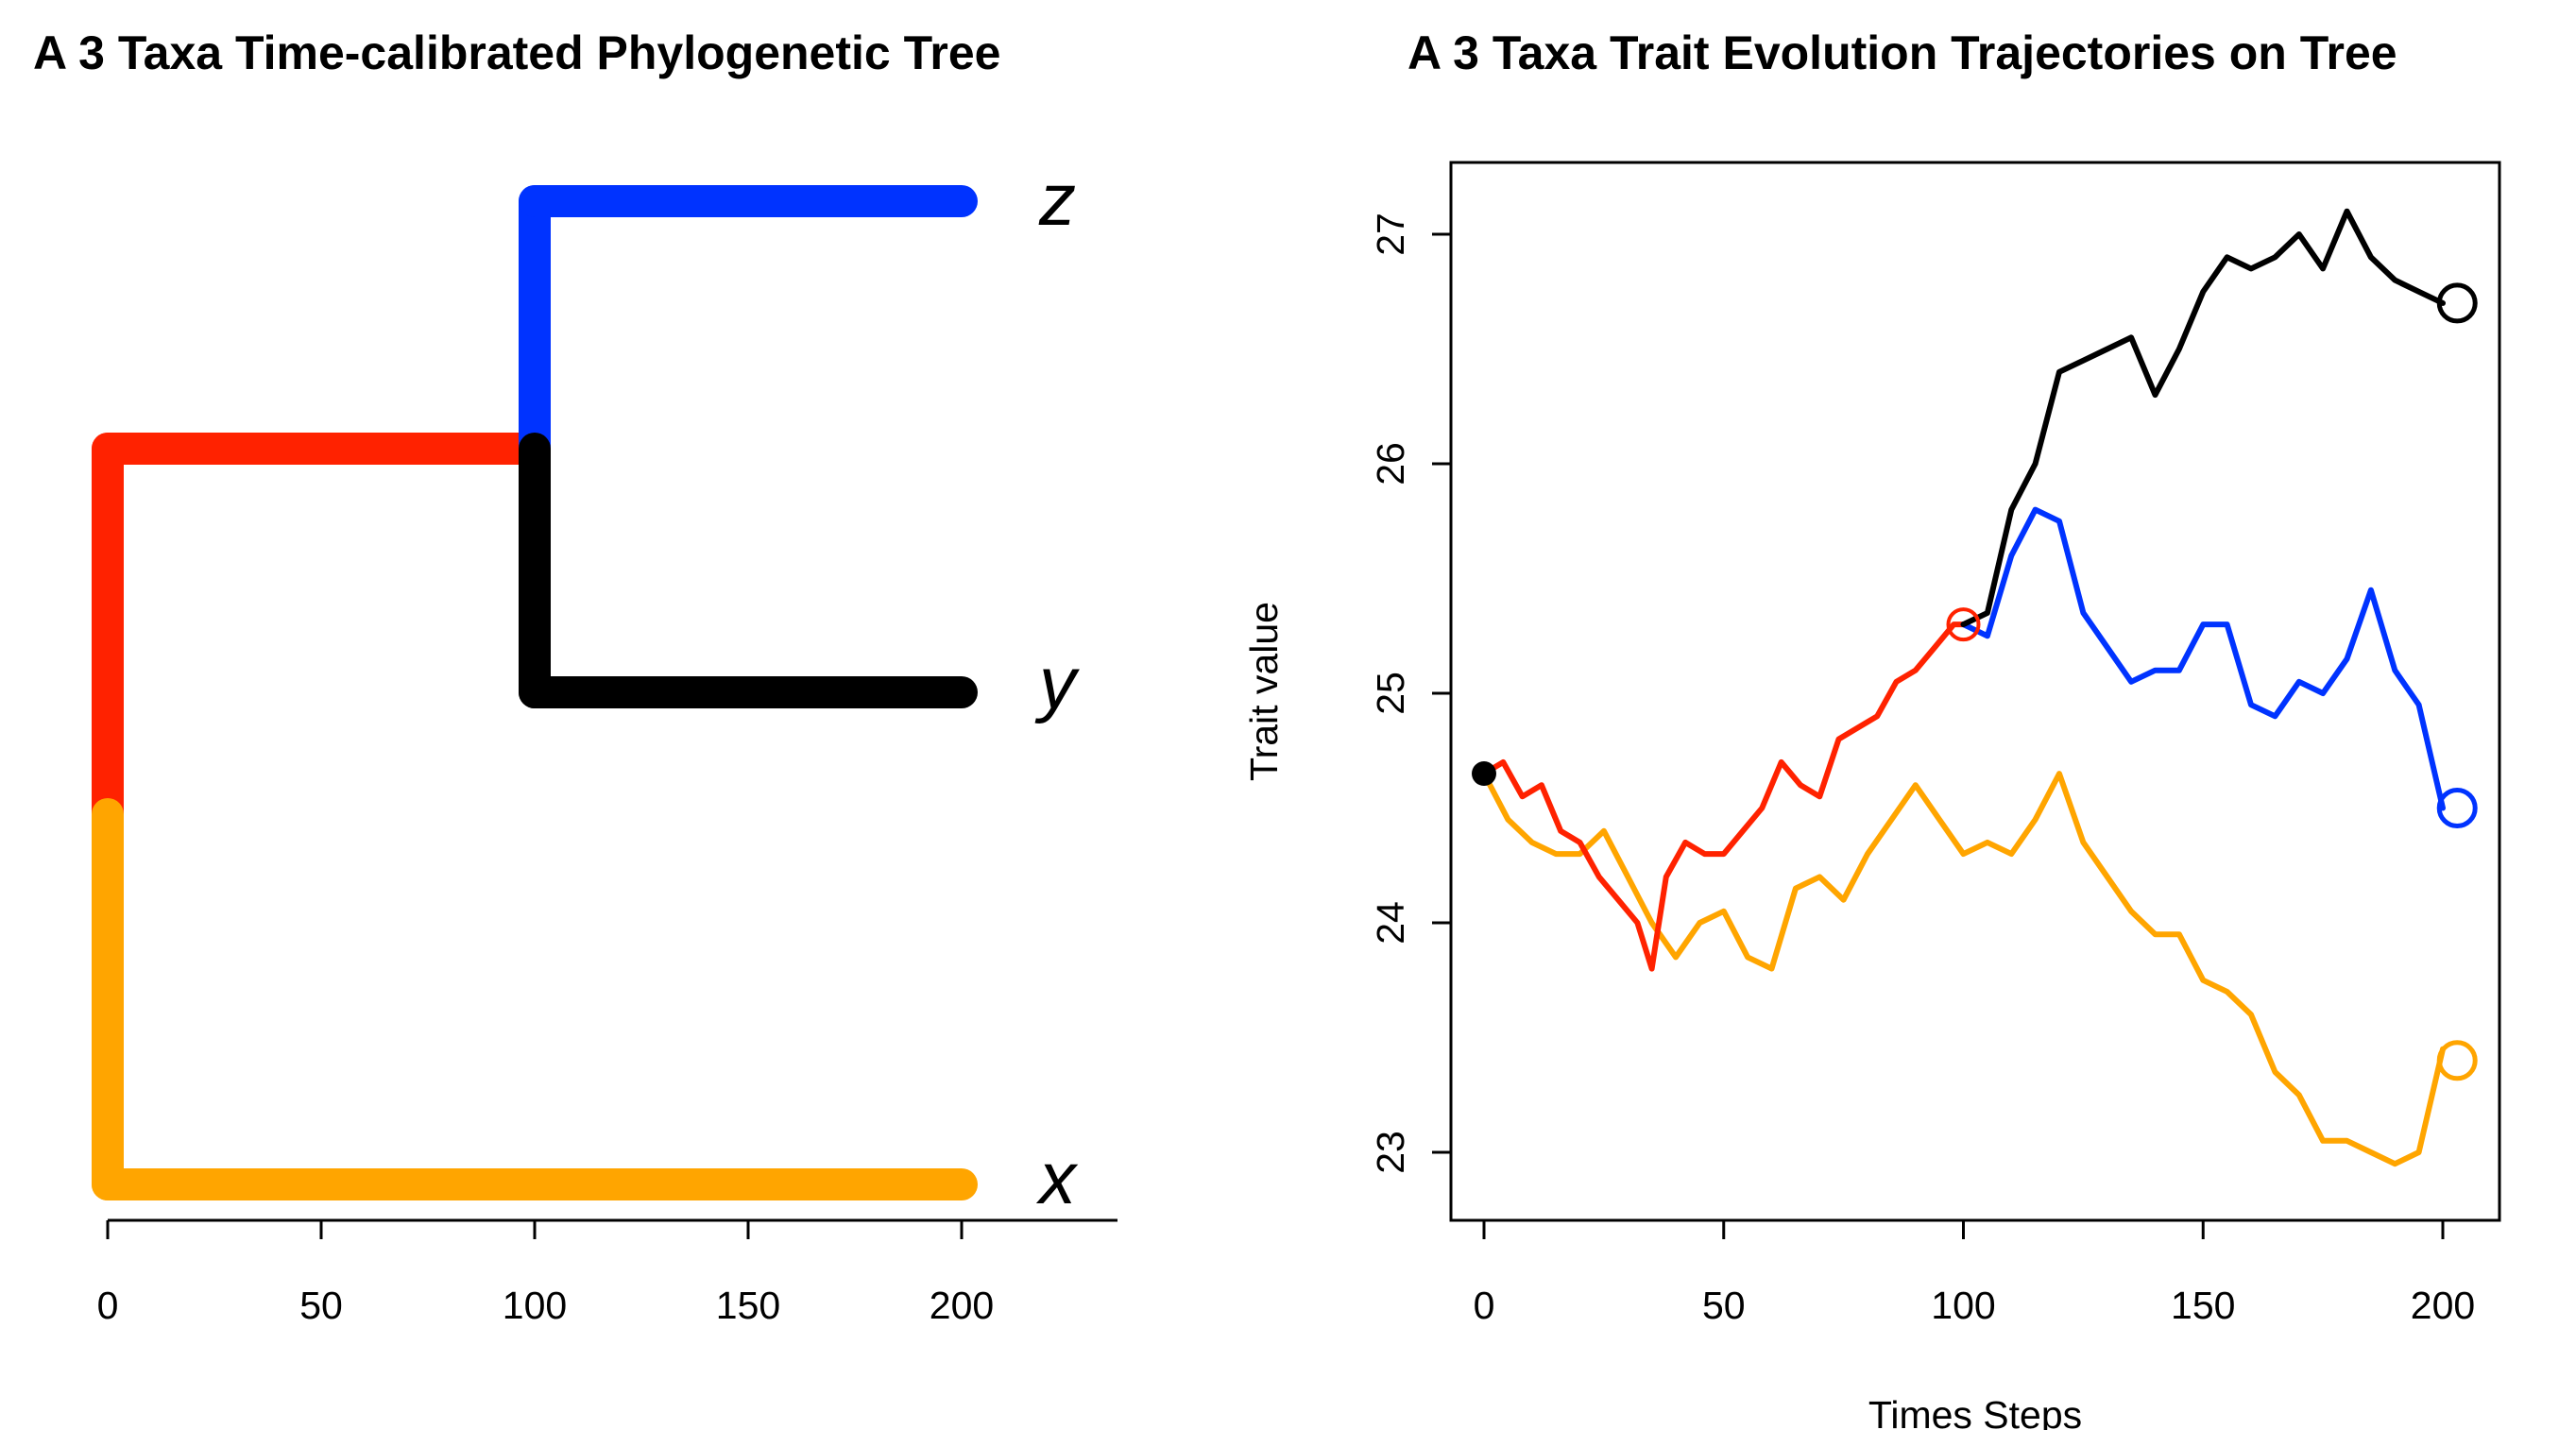 This screenshot has width=2576, height=1430. Describe the element at coordinates (2457, 1060) in the screenshot. I see `end-marker-x` at that location.